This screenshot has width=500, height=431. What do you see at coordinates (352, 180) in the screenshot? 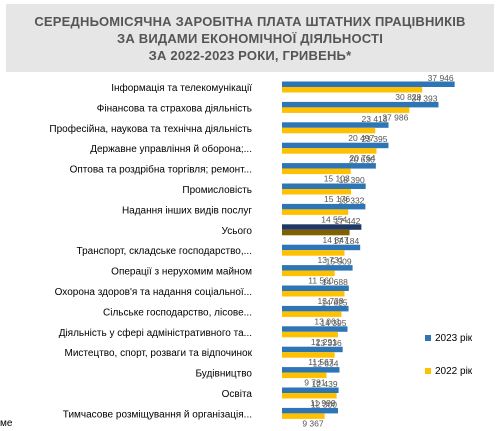
I see `value-label-2023: 18 390` at bounding box center [352, 180].